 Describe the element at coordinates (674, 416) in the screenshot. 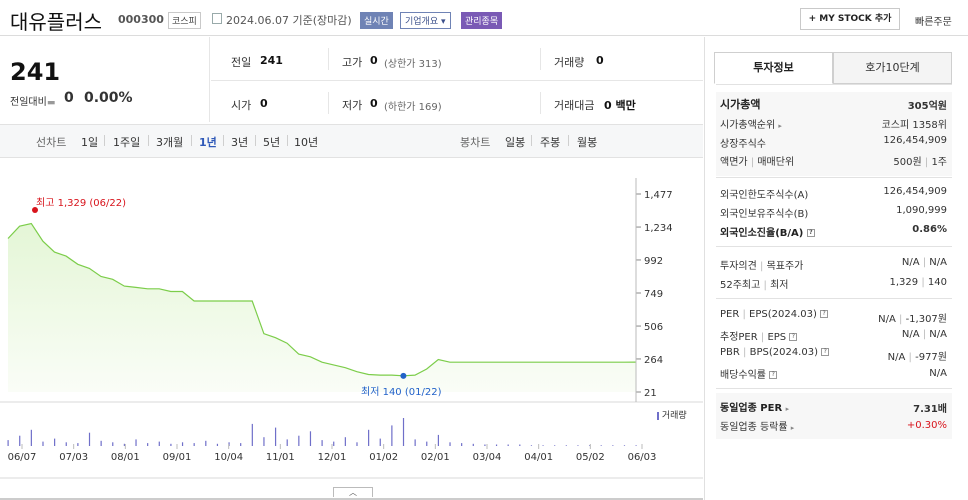

I see `volume-legend-label: 거래량` at that location.